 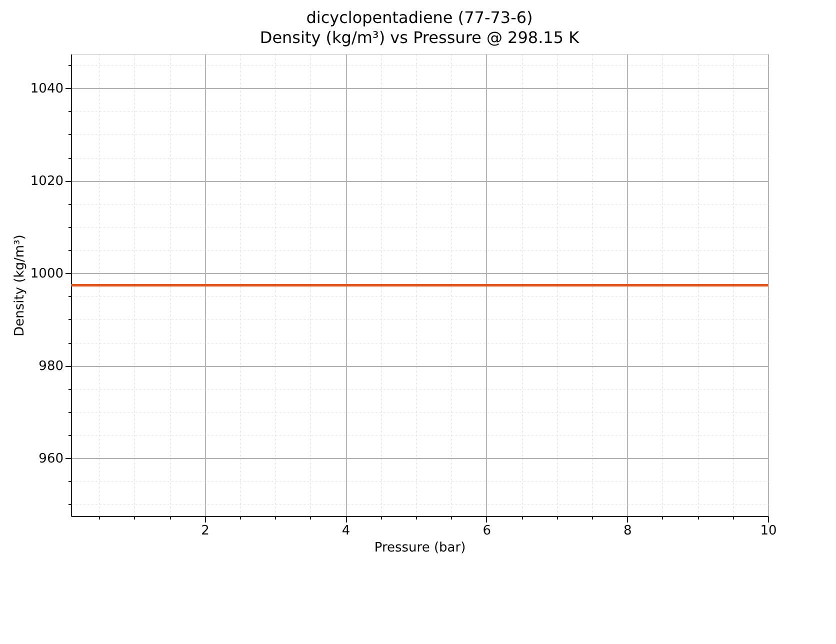 I want to click on x-tick-label: 4, so click(x=346, y=531).